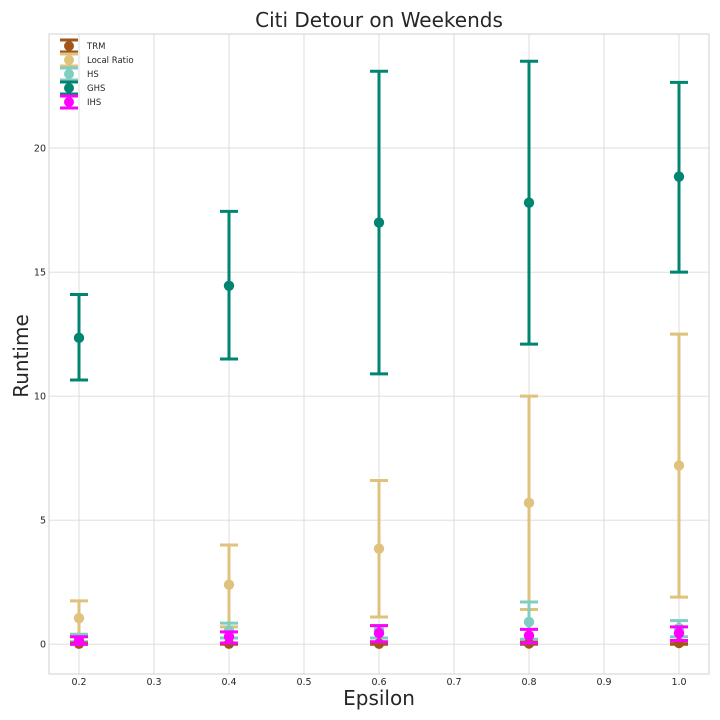 The height and width of the screenshot is (720, 720). Describe the element at coordinates (79, 74) in the screenshot. I see `legend-item: HS` at that location.